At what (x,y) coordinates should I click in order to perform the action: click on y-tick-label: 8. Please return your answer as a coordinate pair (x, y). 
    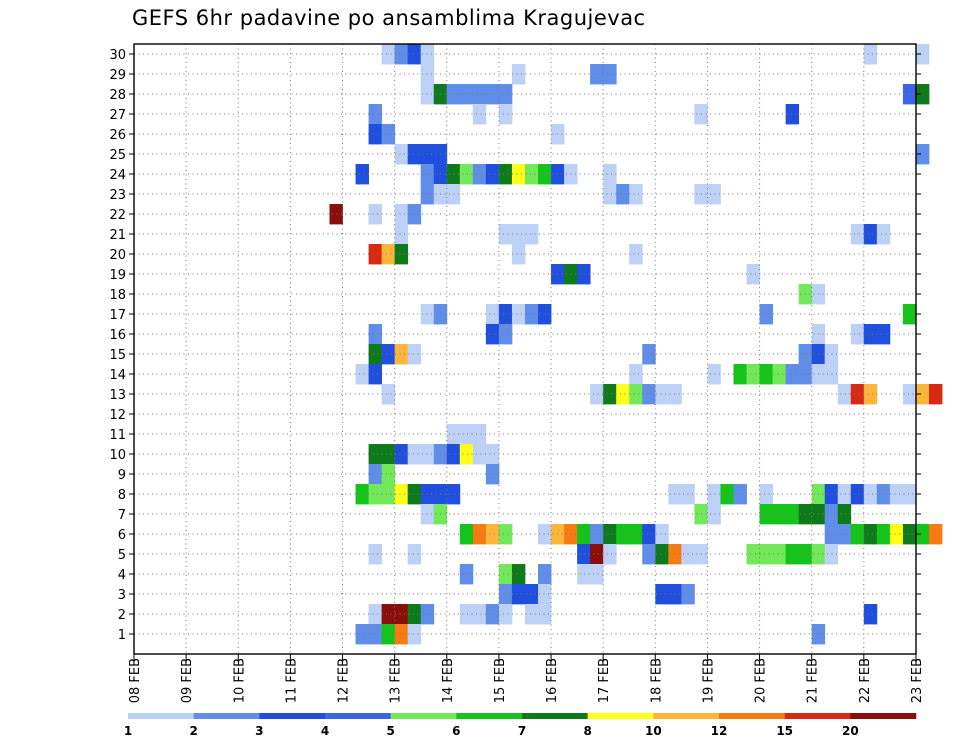
    Looking at the image, I should click on (122, 495).